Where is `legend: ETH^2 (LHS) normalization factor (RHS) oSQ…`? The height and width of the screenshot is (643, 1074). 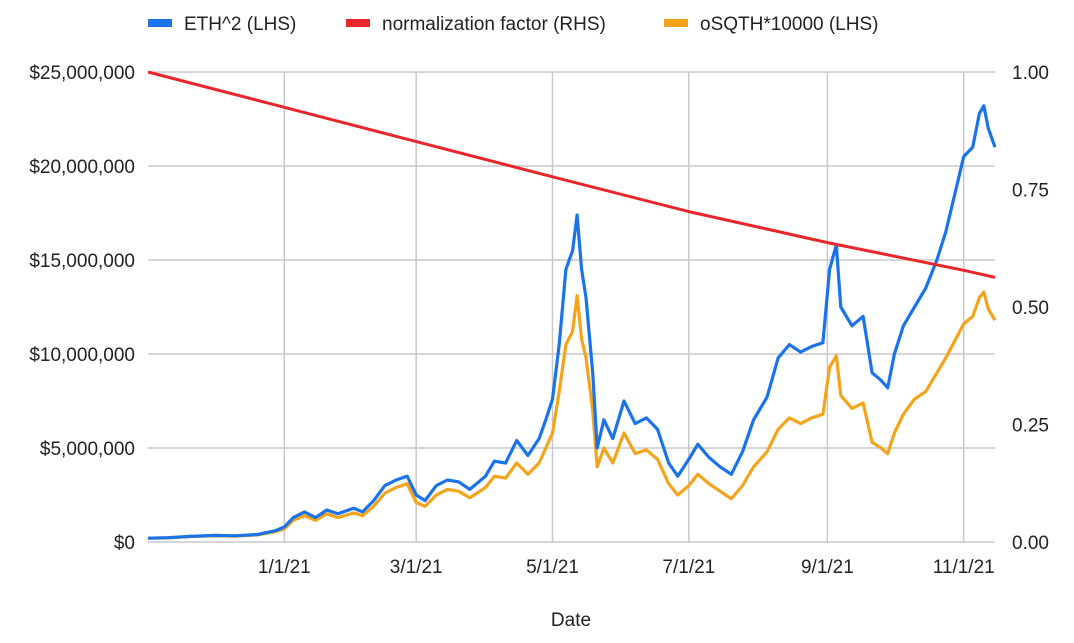 legend: ETH^2 (LHS) normalization factor (RHS) oSQ… is located at coordinates (513, 24).